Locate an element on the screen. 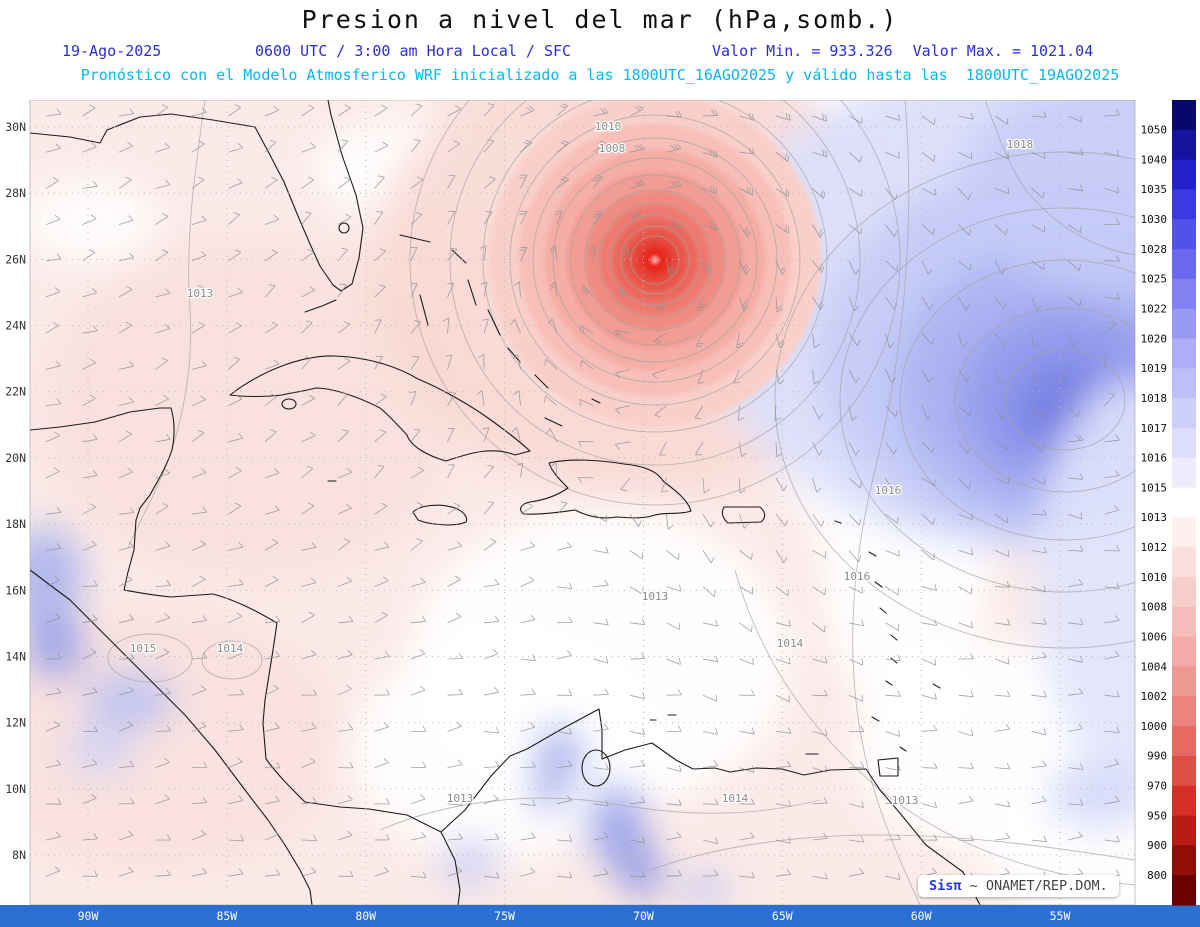 This screenshot has width=1200, height=927. lat-label: 28N is located at coordinates (15, 193).